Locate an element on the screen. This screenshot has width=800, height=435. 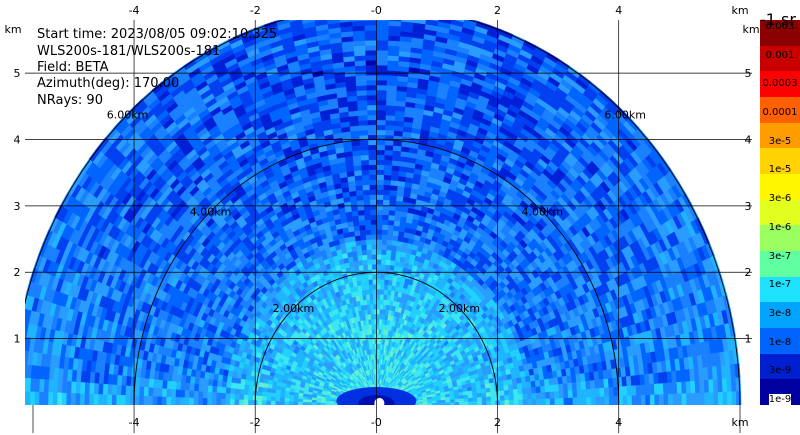
instrument-text: WLS200s-181/WLS200s-181 is located at coordinates (129, 51).